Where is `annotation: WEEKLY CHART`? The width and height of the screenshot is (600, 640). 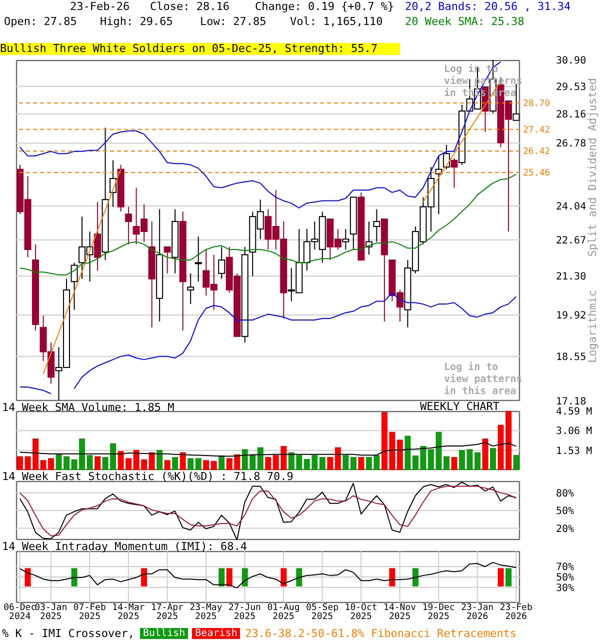 annotation: WEEKLY CHART is located at coordinates (460, 406).